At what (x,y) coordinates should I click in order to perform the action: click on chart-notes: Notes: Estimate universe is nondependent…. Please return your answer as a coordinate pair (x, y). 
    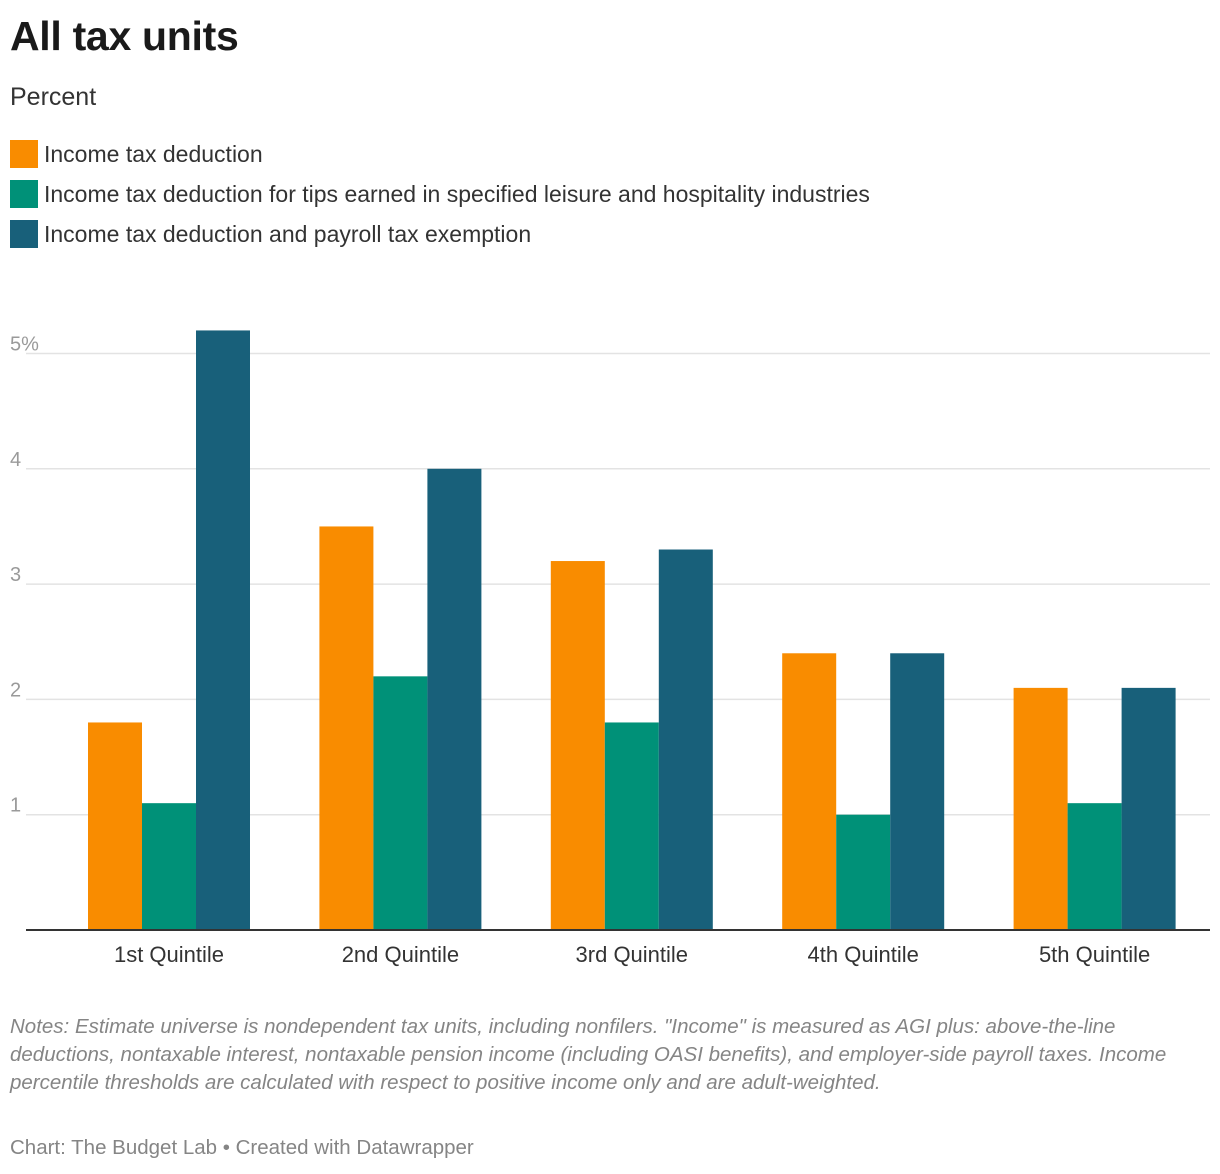
    Looking at the image, I should click on (588, 1054).